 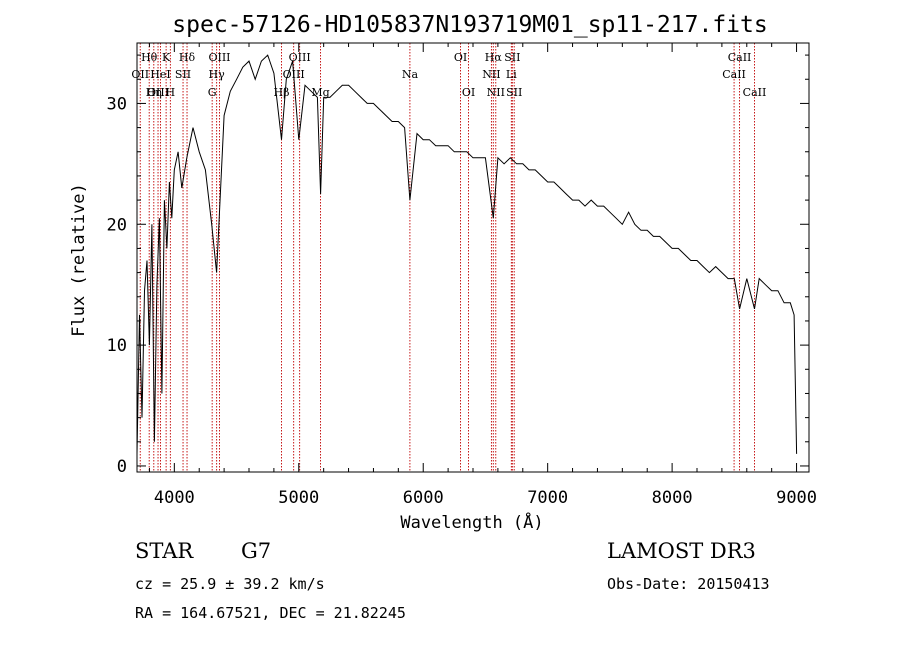 What do you see at coordinates (187, 57) in the screenshot?
I see `line-label-8: Hδ` at bounding box center [187, 57].